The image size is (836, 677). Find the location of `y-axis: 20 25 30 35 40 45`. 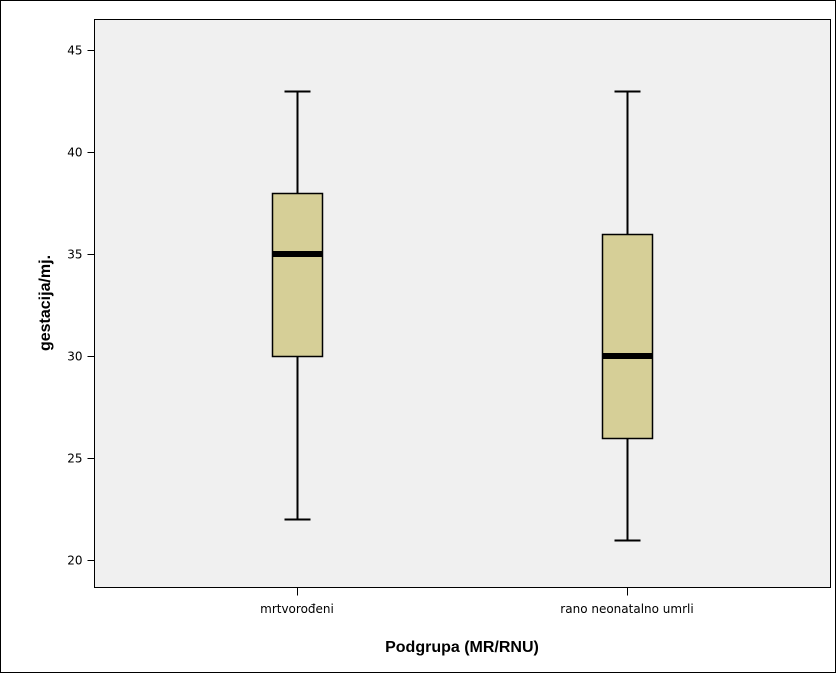

y-axis: 20 25 30 35 40 45 is located at coordinates (81, 306).